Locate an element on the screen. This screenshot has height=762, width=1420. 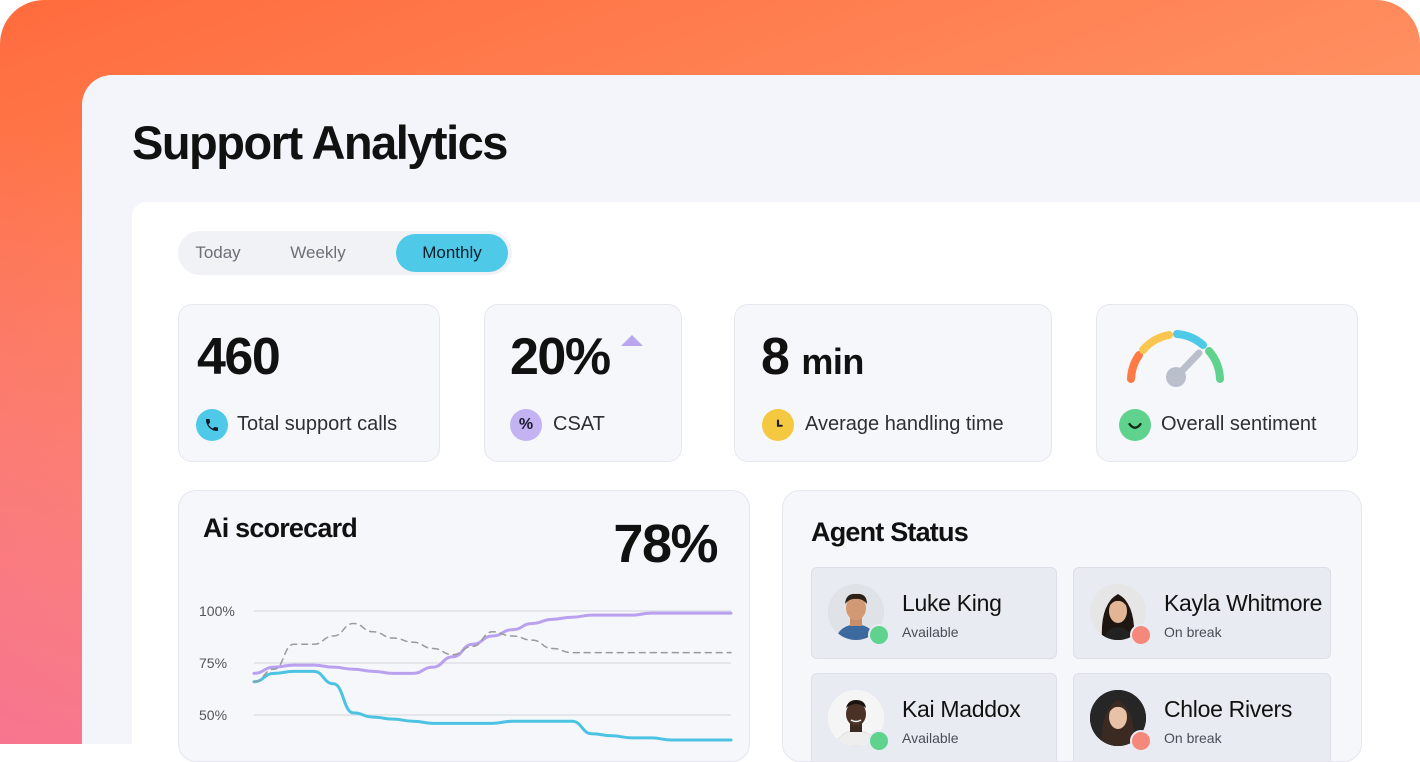
agent-card-luke-king: Luke King Available is located at coordinates (934, 613).